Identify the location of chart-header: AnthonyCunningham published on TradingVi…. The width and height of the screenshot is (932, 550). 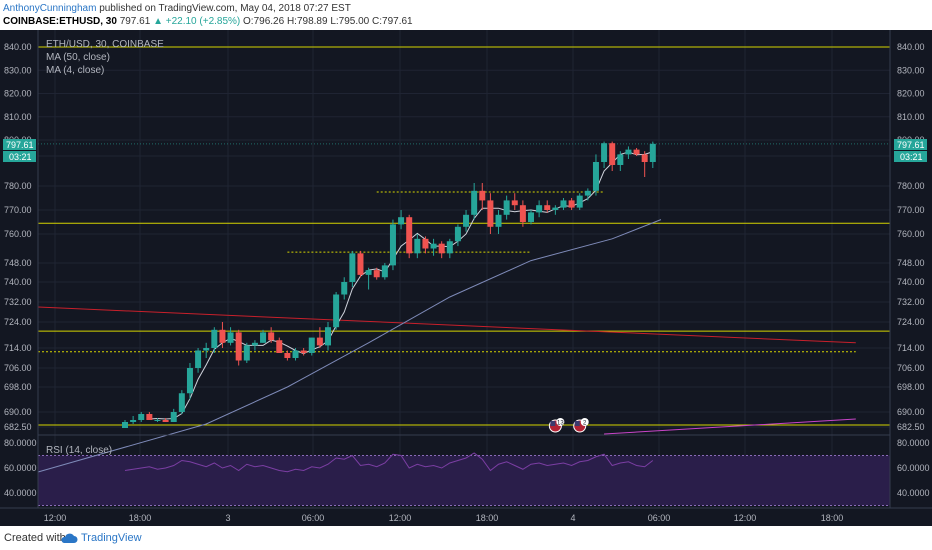
(466, 15).